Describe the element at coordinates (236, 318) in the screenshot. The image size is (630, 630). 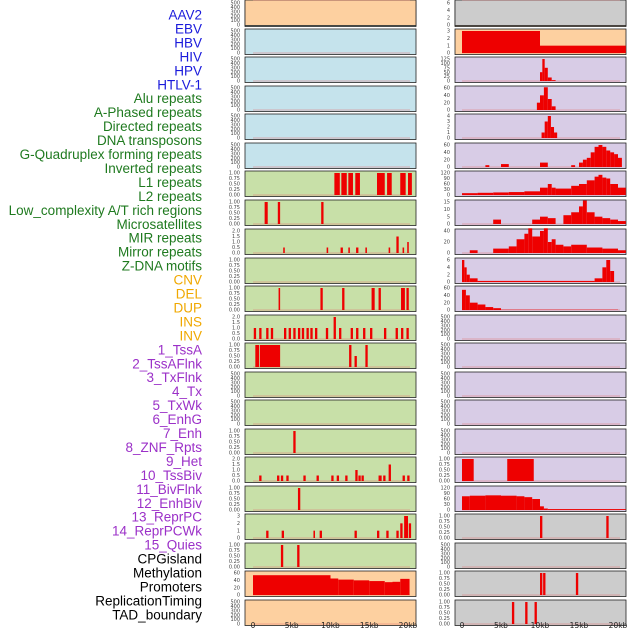
I see `y-tick-label: 2.0` at that location.